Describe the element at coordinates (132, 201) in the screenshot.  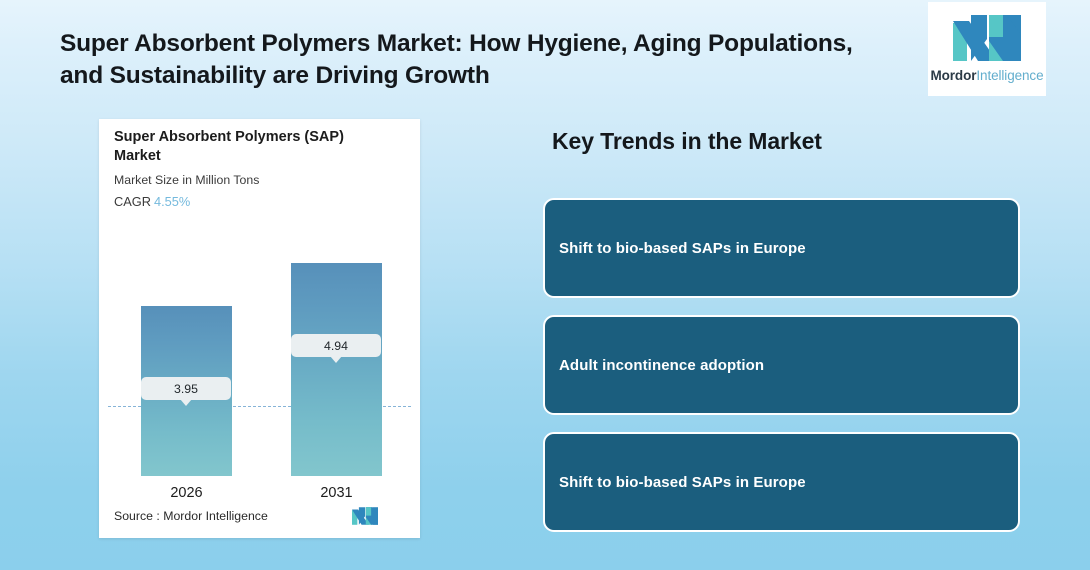
I see `cagr-label: CAGR` at that location.